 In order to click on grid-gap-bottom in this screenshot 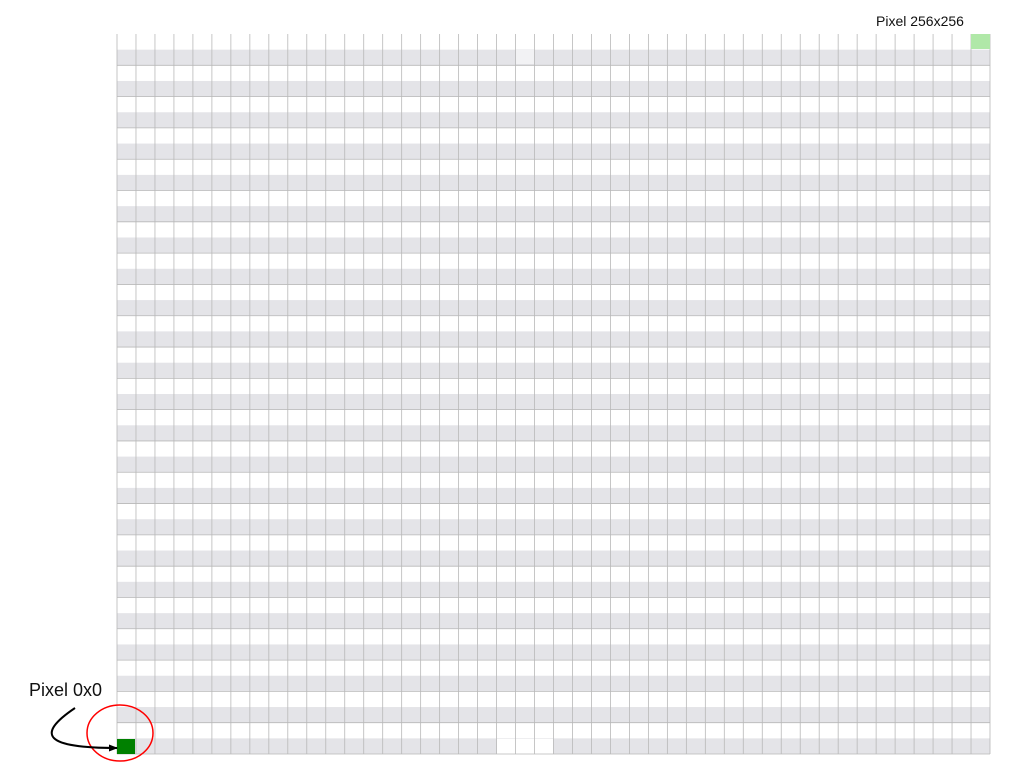, I will do `click(525, 746)`.